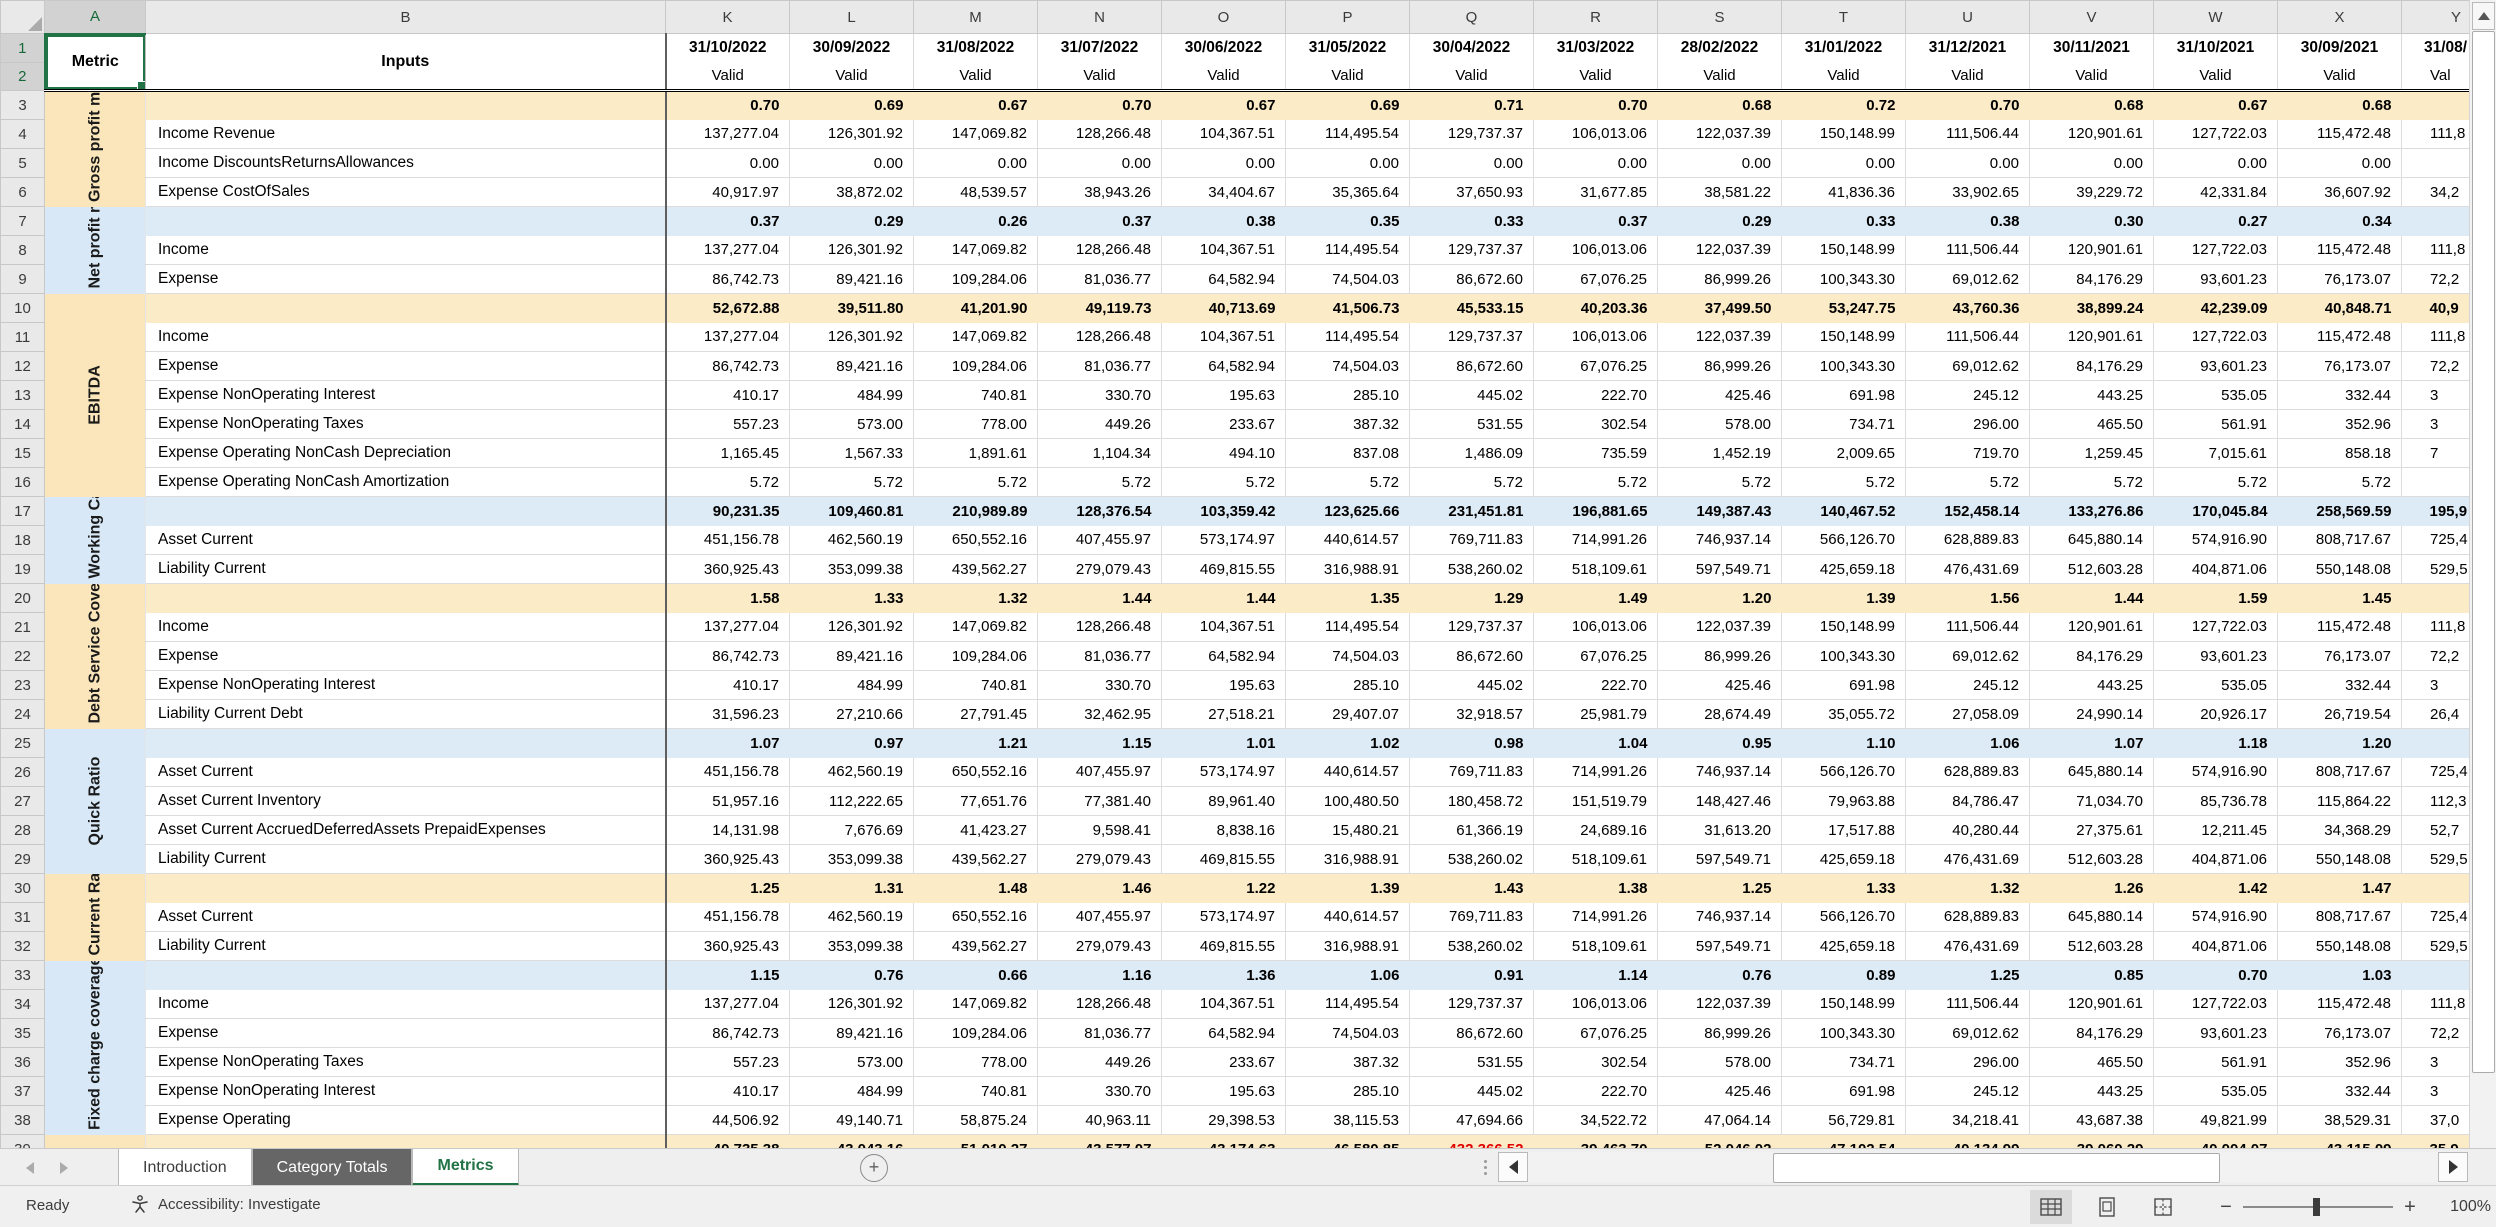  What do you see at coordinates (2339, 859) in the screenshot?
I see `cell-X29: 550,148.08` at bounding box center [2339, 859].